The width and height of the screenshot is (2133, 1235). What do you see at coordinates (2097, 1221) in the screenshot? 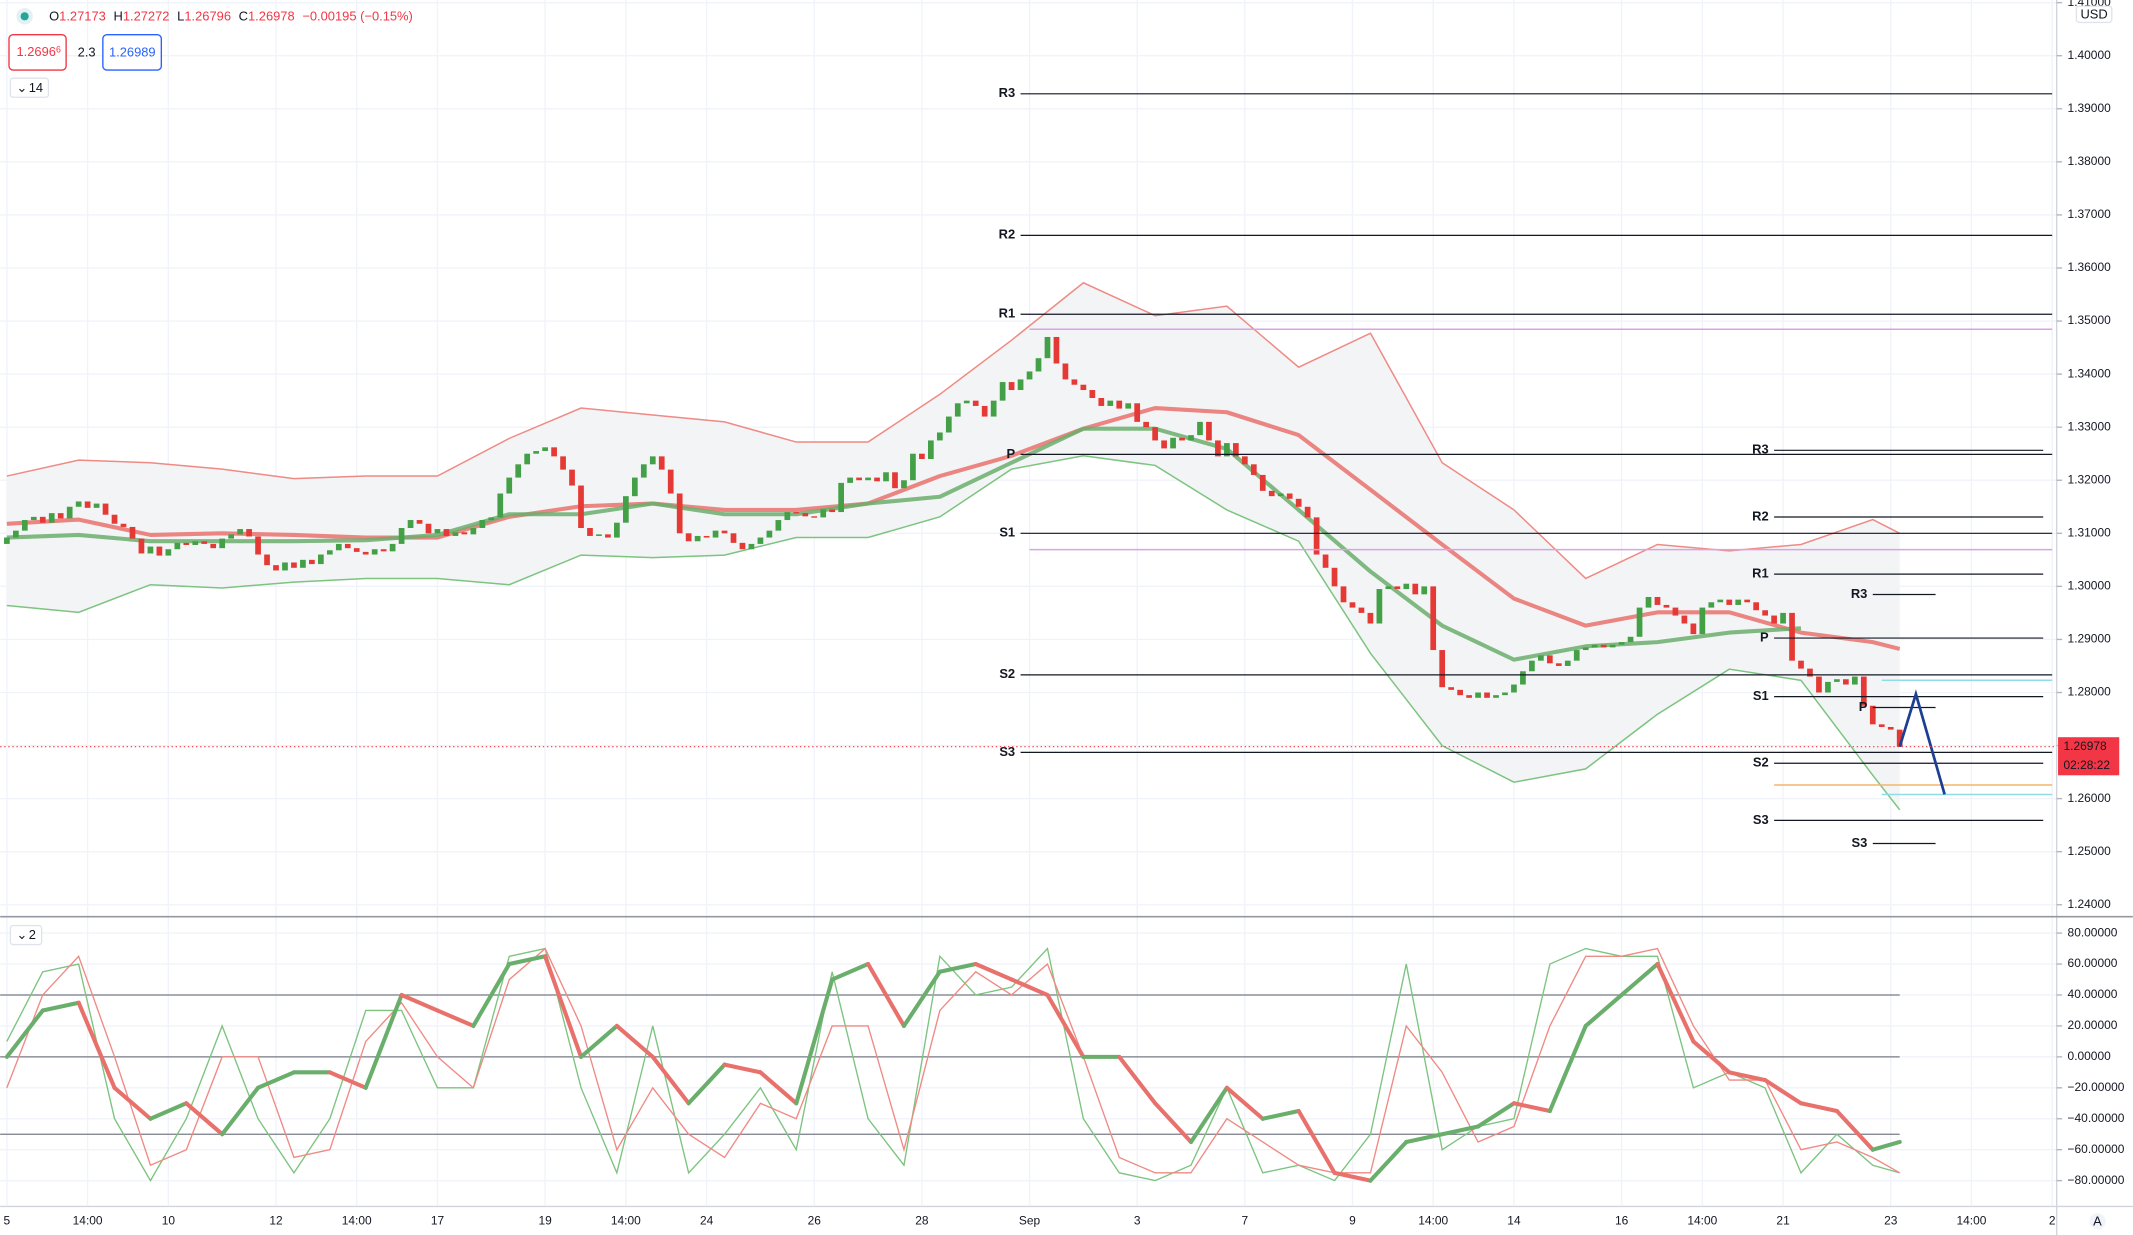
I see `auto-scale-button` at bounding box center [2097, 1221].